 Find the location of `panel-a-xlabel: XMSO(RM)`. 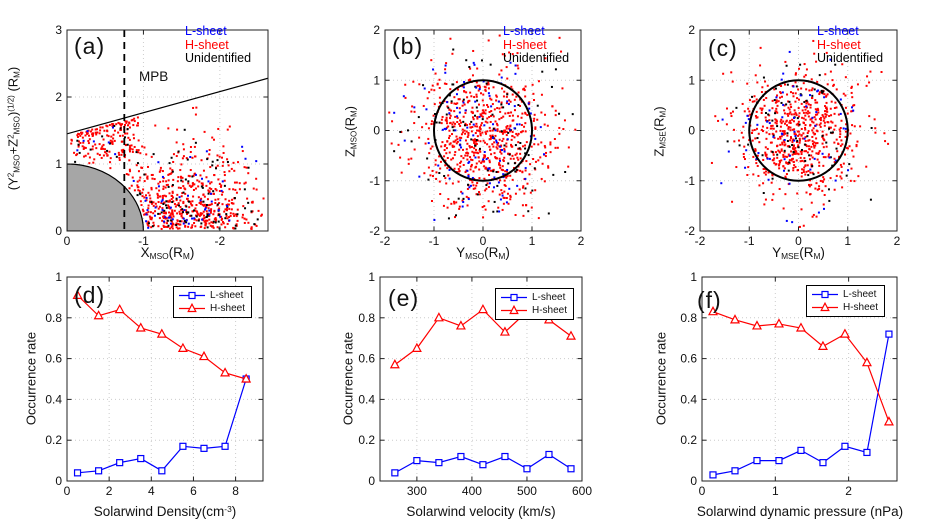

panel-a-xlabel: XMSO(RM) is located at coordinates (167, 253).